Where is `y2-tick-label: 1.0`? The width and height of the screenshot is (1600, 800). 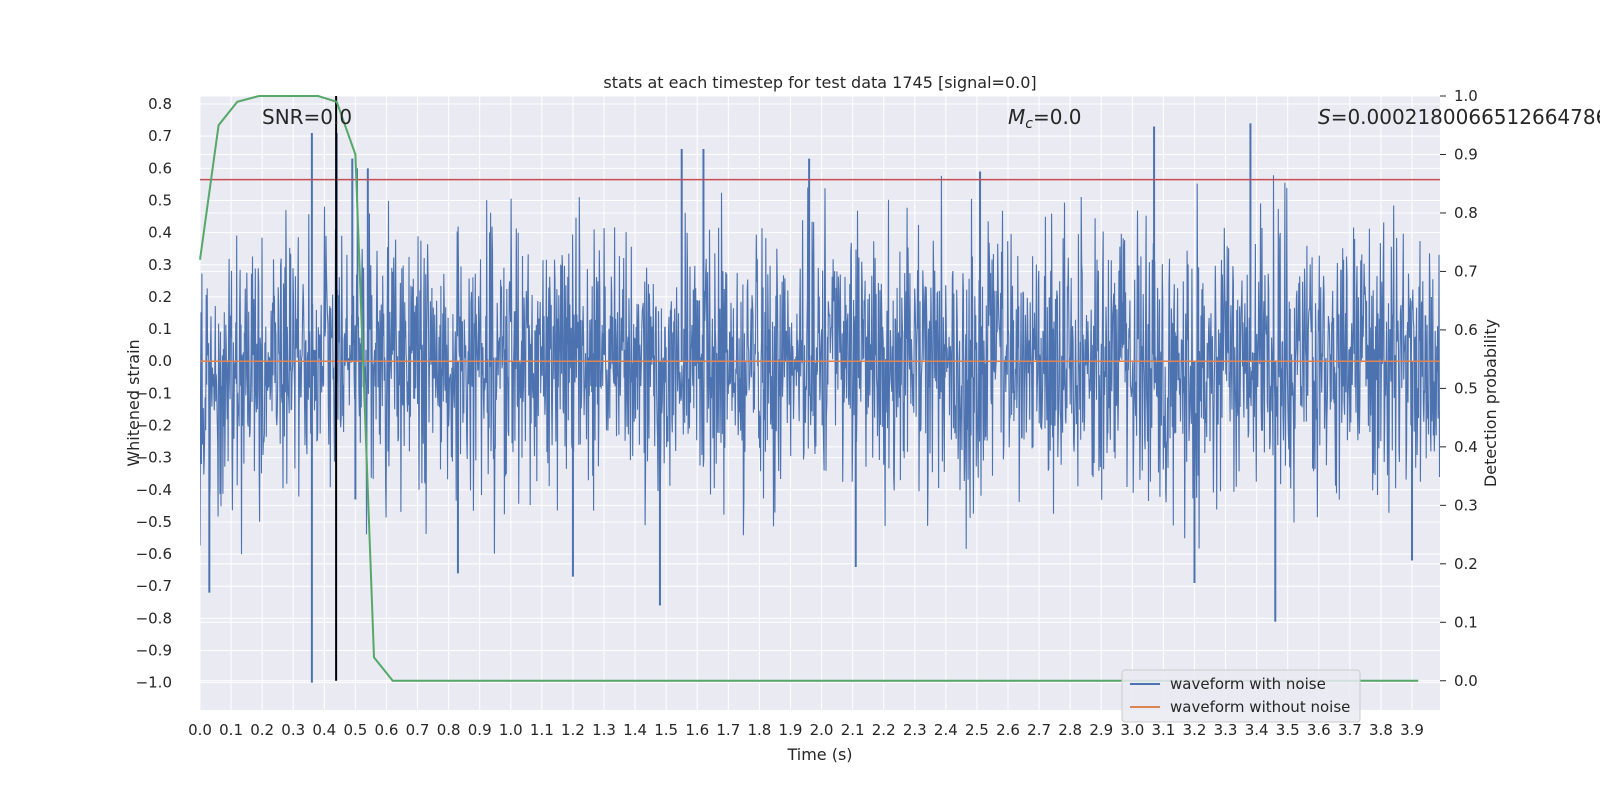
y2-tick-label: 1.0 is located at coordinates (1466, 96).